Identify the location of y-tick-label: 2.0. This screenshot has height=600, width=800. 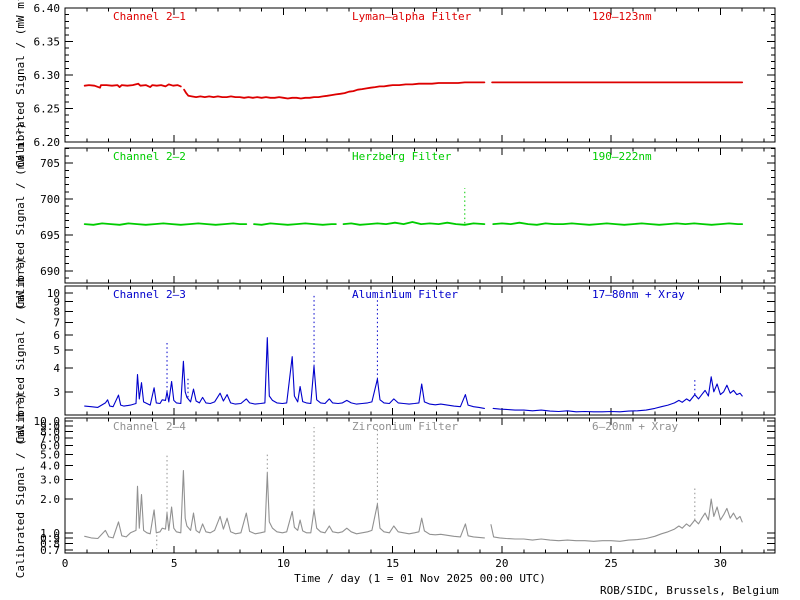
(50, 499).